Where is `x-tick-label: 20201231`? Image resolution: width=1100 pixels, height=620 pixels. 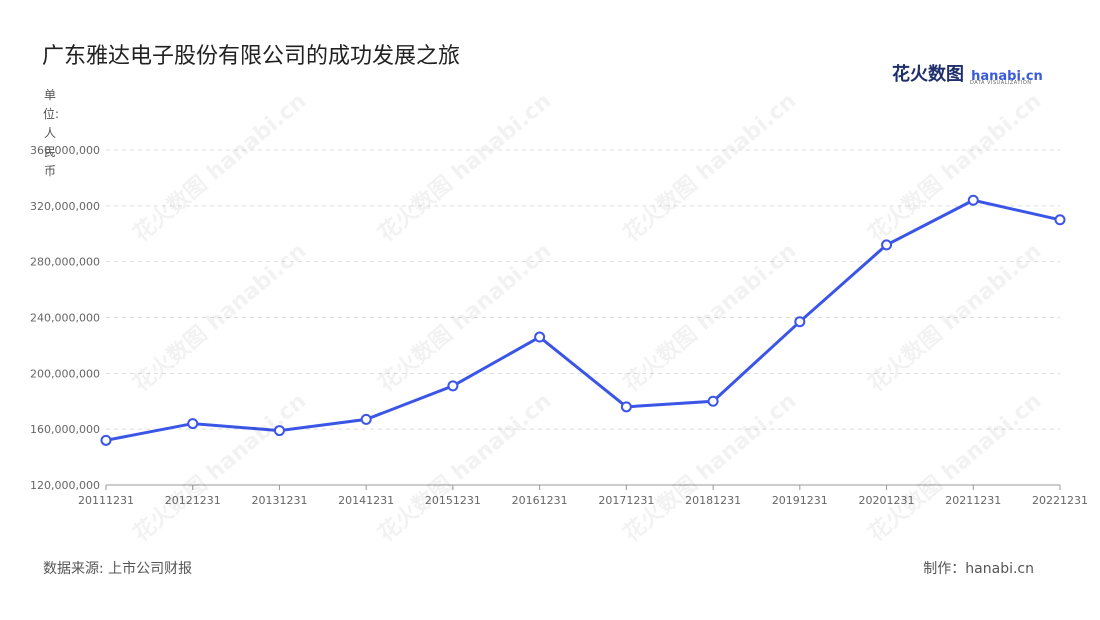
x-tick-label: 20201231 is located at coordinates (887, 500).